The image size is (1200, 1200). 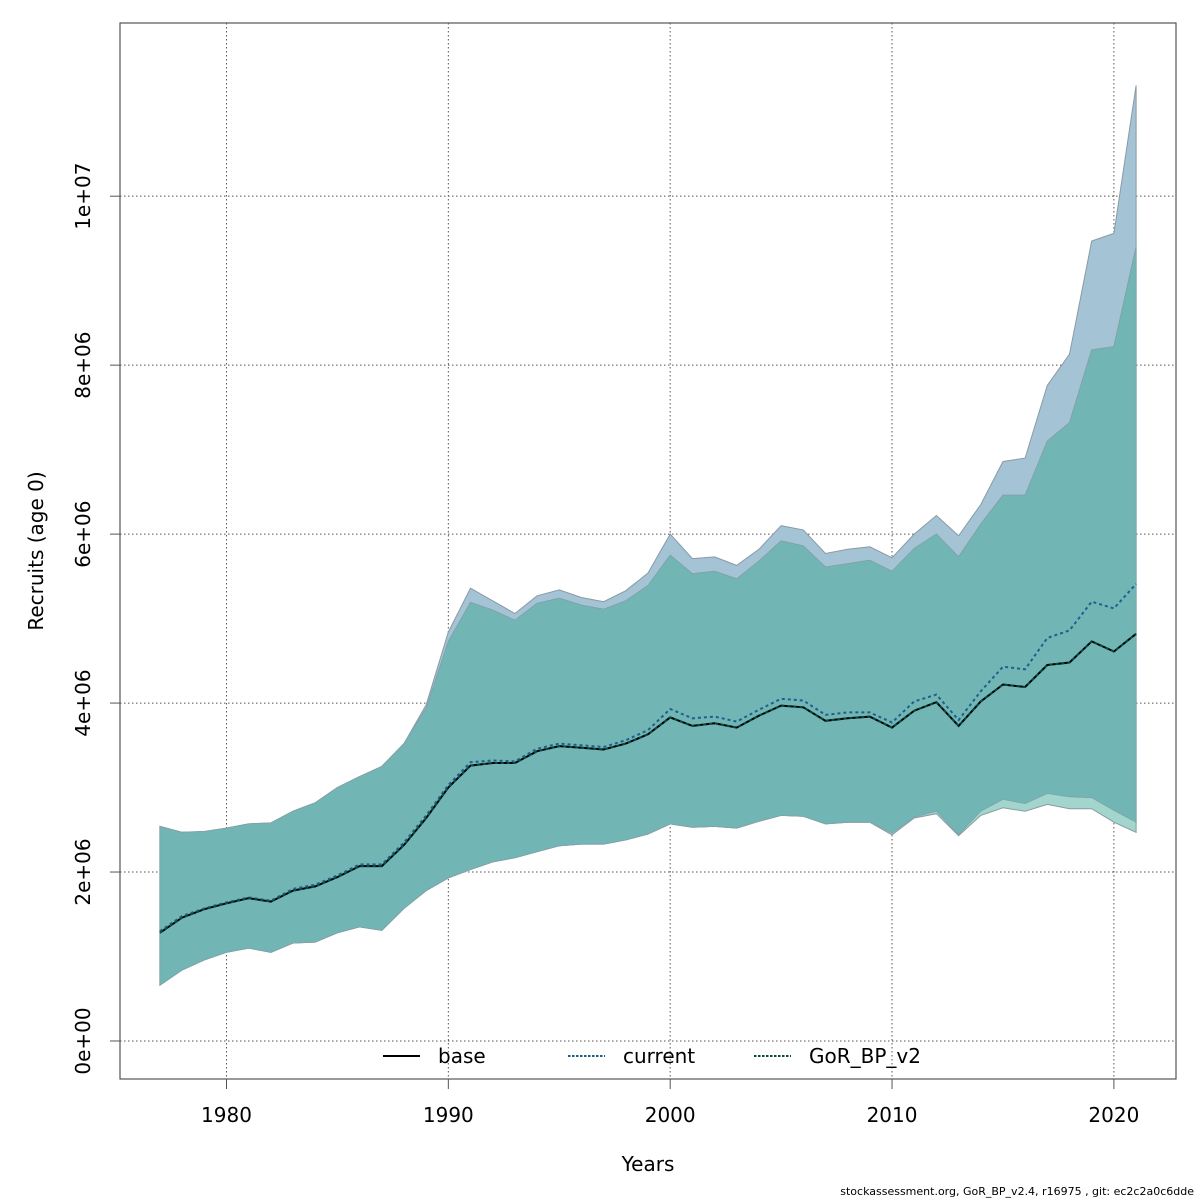 What do you see at coordinates (83, 1040) in the screenshot?
I see `y-tick-label: 0e+00` at bounding box center [83, 1040].